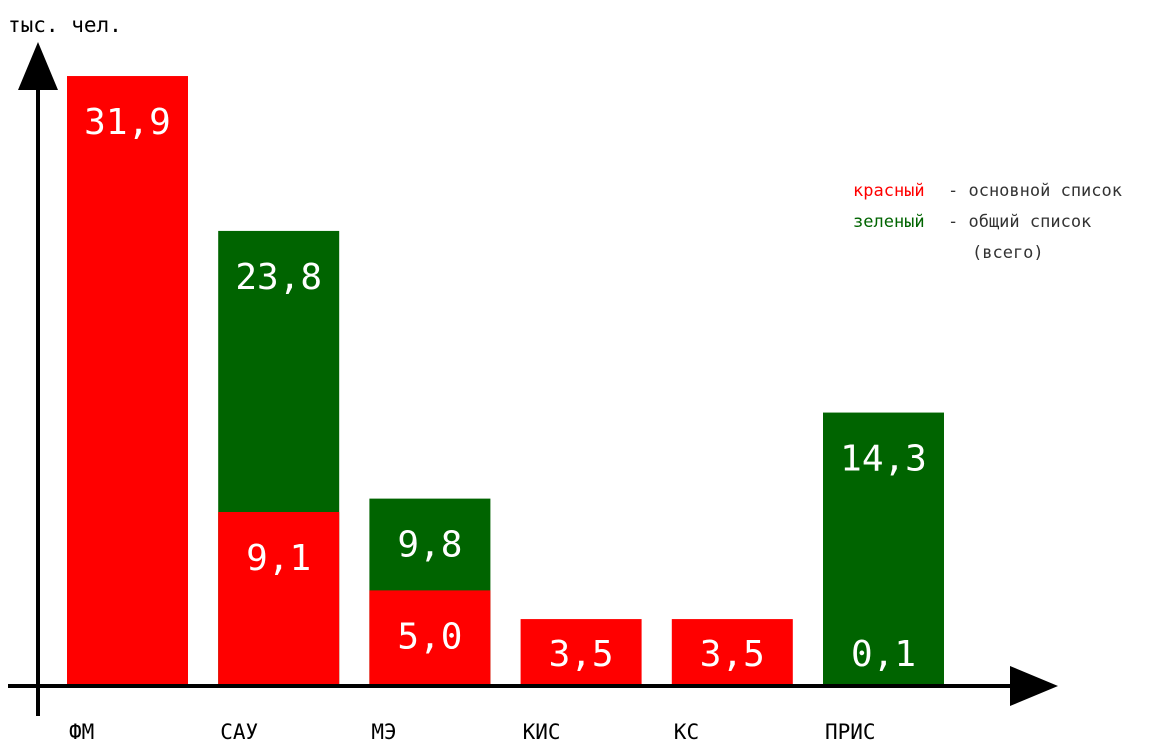  What do you see at coordinates (278, 277) in the screenshot?
I see `value-label: 23,8` at bounding box center [278, 277].